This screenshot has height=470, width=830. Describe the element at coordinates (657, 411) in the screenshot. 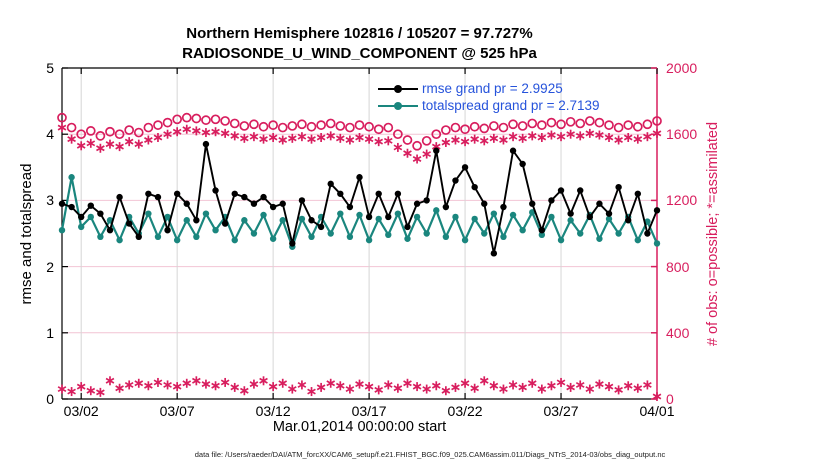

I see `x-tick-label: 04/01` at that location.